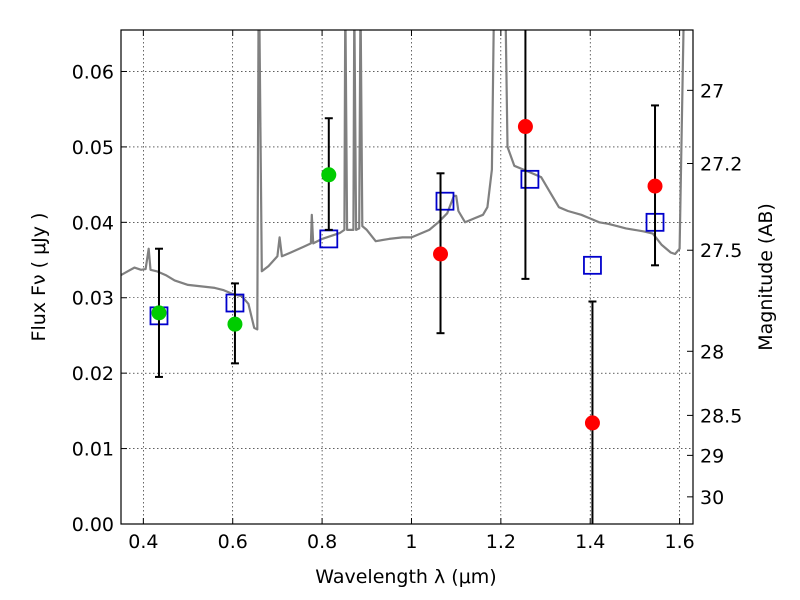 Image resolution: width=800 pixels, height=600 pixels. What do you see at coordinates (712, 352) in the screenshot?
I see `right-tick-label: 28` at bounding box center [712, 352].